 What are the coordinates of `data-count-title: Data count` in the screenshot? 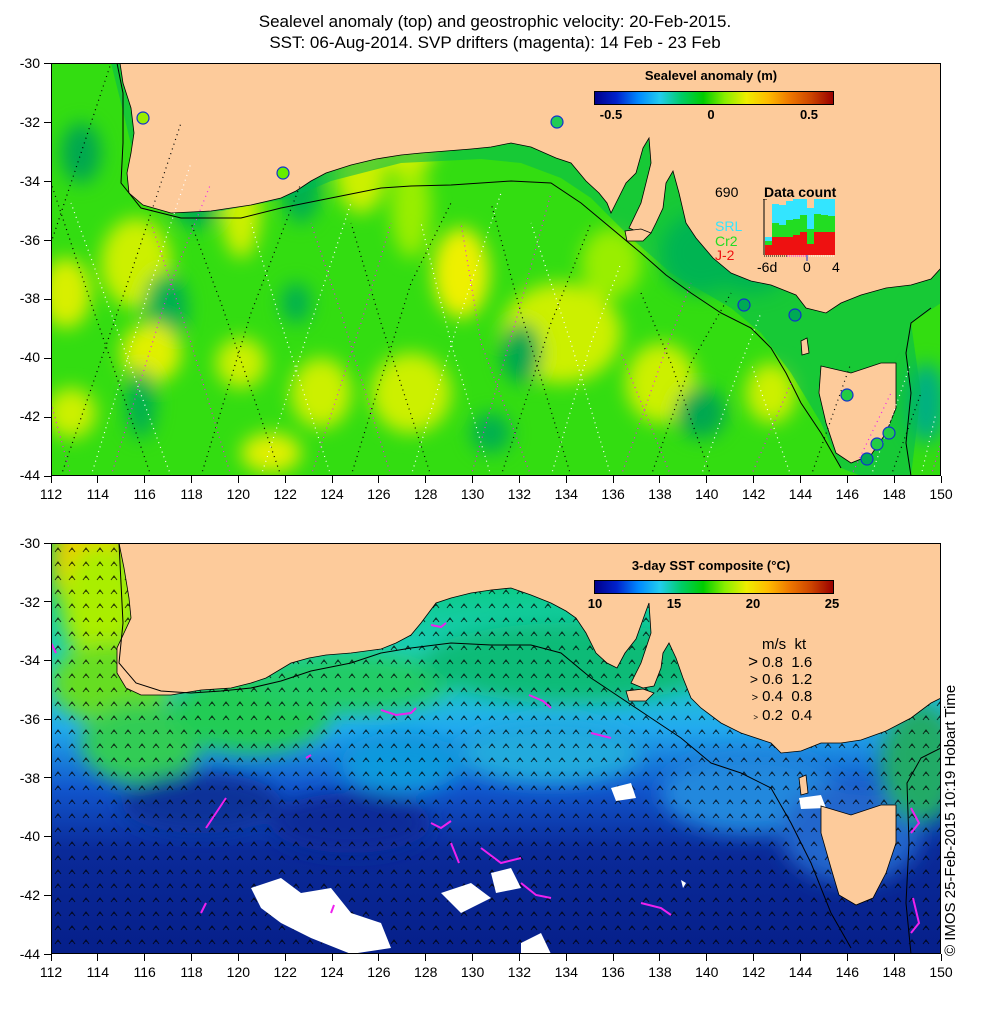 It's located at (800, 192).